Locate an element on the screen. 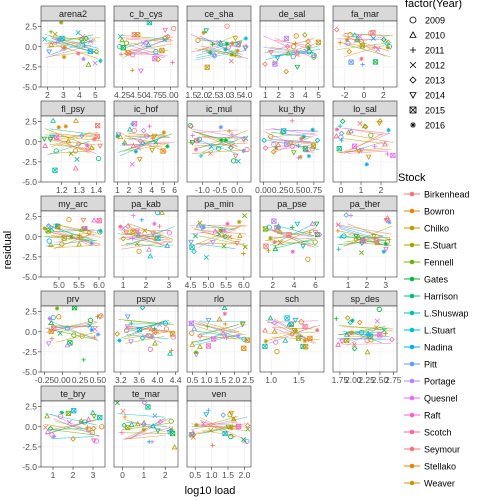  x-tick-label: 2.00 is located at coordinates (353, 380).